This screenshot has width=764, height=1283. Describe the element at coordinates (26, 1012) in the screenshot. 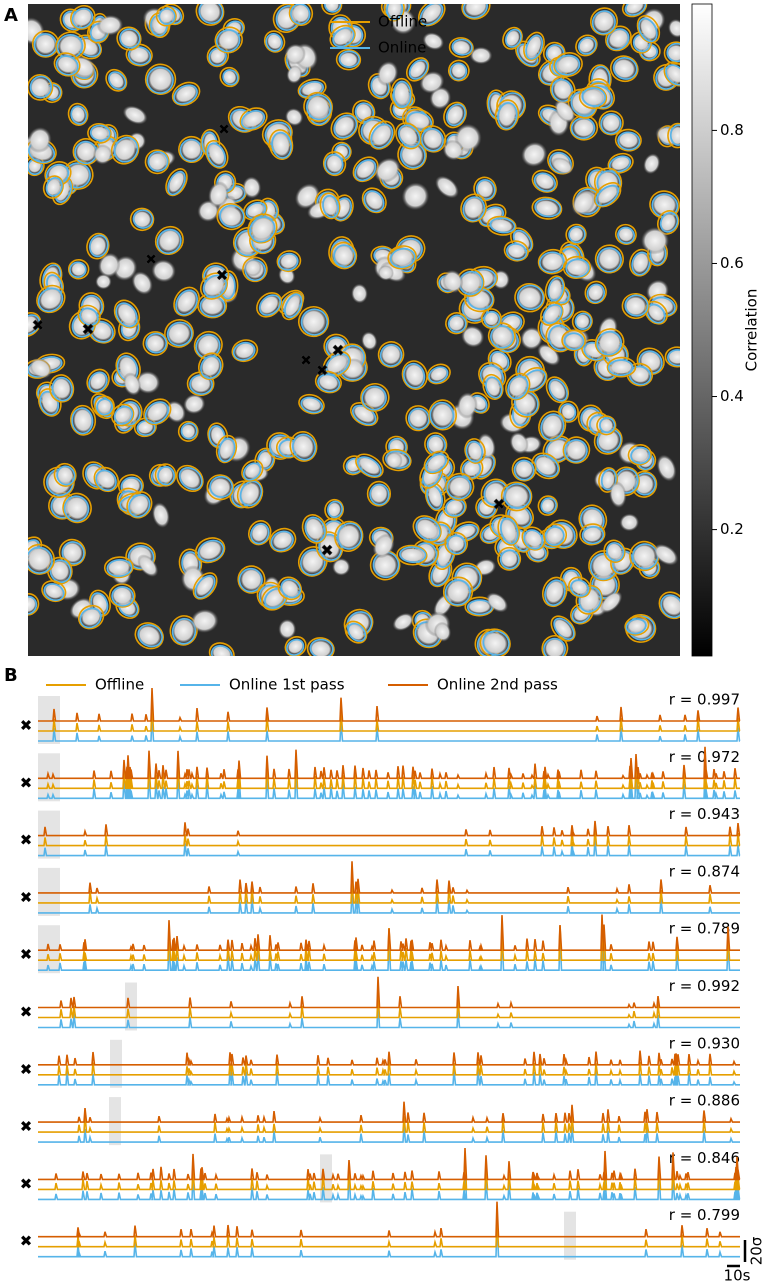

I see `row-marker: ✖` at that location.